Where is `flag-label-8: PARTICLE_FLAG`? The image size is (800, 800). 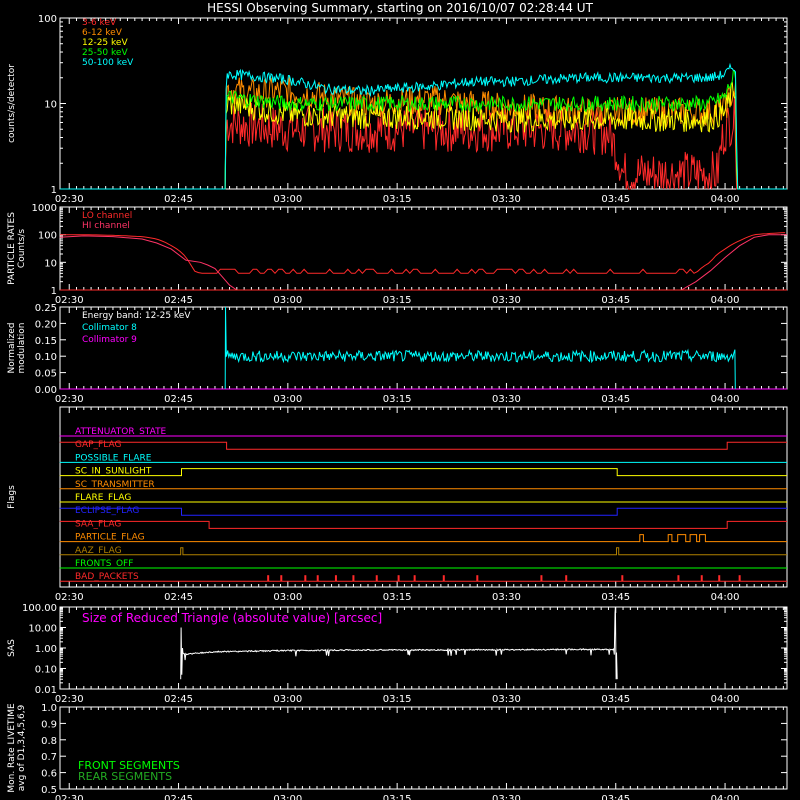
flag-label-8: PARTICLE_FLAG is located at coordinates (110, 538).